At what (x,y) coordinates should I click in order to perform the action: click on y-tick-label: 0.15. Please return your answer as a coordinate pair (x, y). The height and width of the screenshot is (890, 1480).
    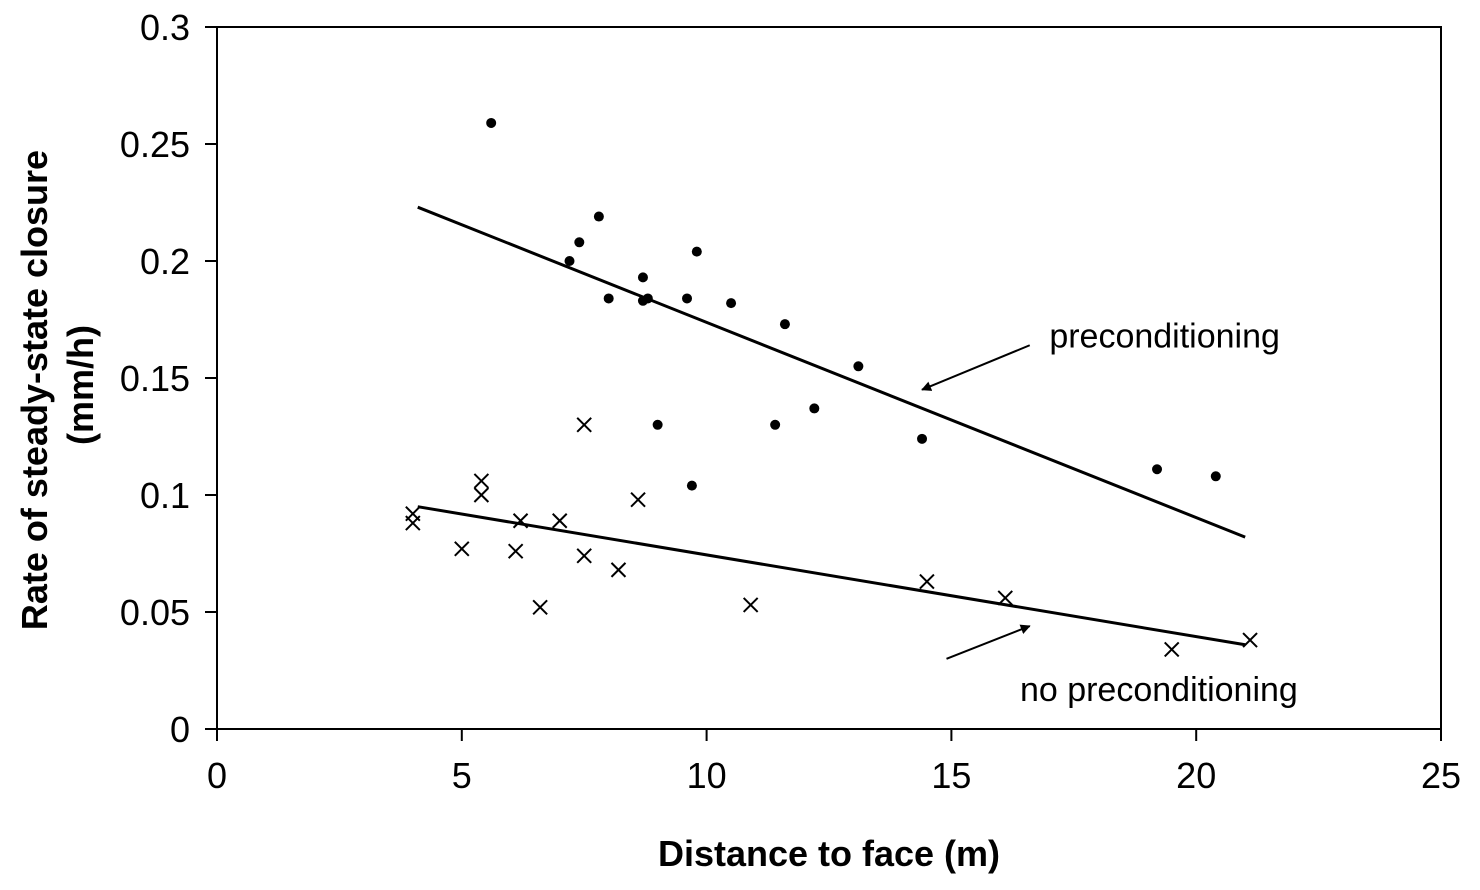
    Looking at the image, I should click on (155, 378).